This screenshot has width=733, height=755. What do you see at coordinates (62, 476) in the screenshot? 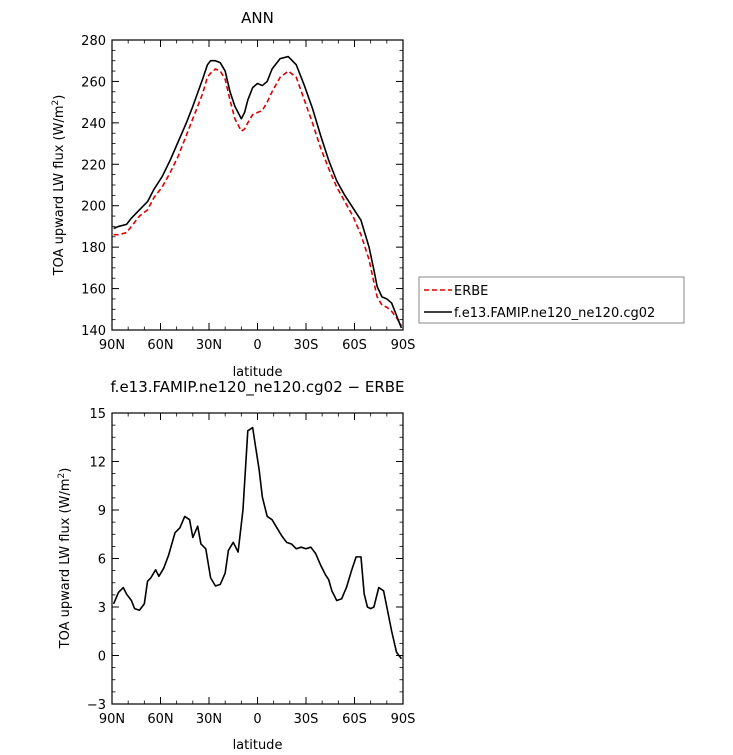
I see `bottom-chart-y-label-sup: 2` at bounding box center [62, 476].